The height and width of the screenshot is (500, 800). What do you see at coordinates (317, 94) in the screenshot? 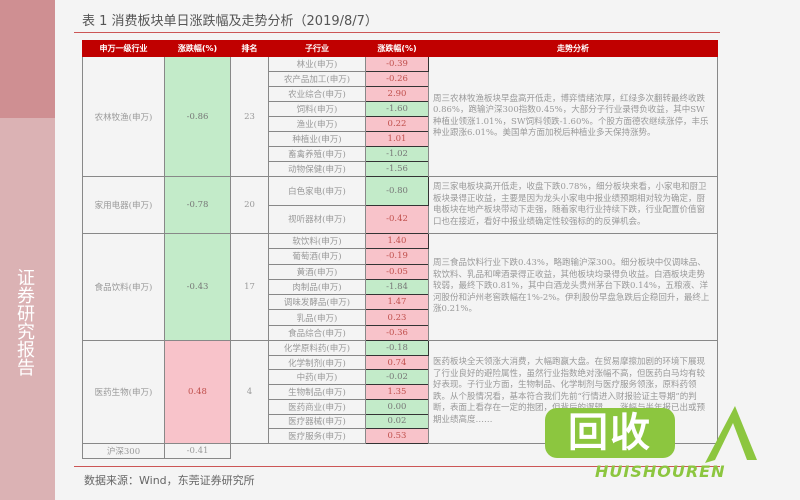
I see `sub-industry-name: 农业综合(申万)` at bounding box center [317, 94].